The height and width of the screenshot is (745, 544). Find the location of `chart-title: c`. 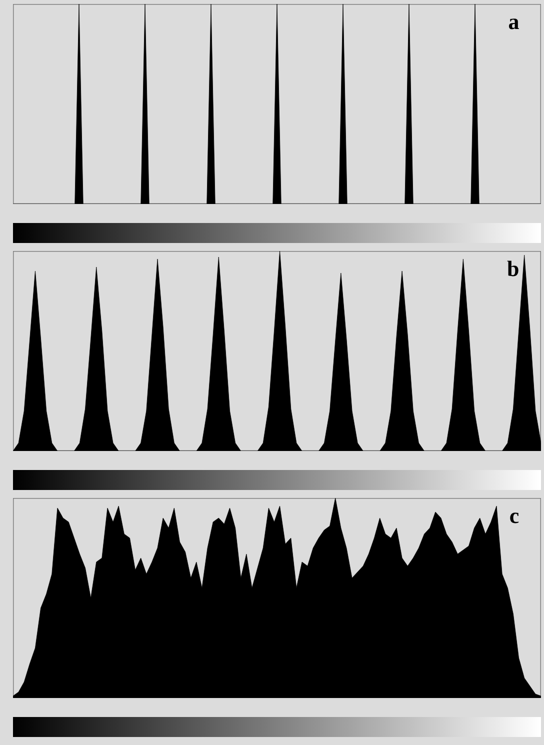

chart-title: c is located at coordinates (514, 515).